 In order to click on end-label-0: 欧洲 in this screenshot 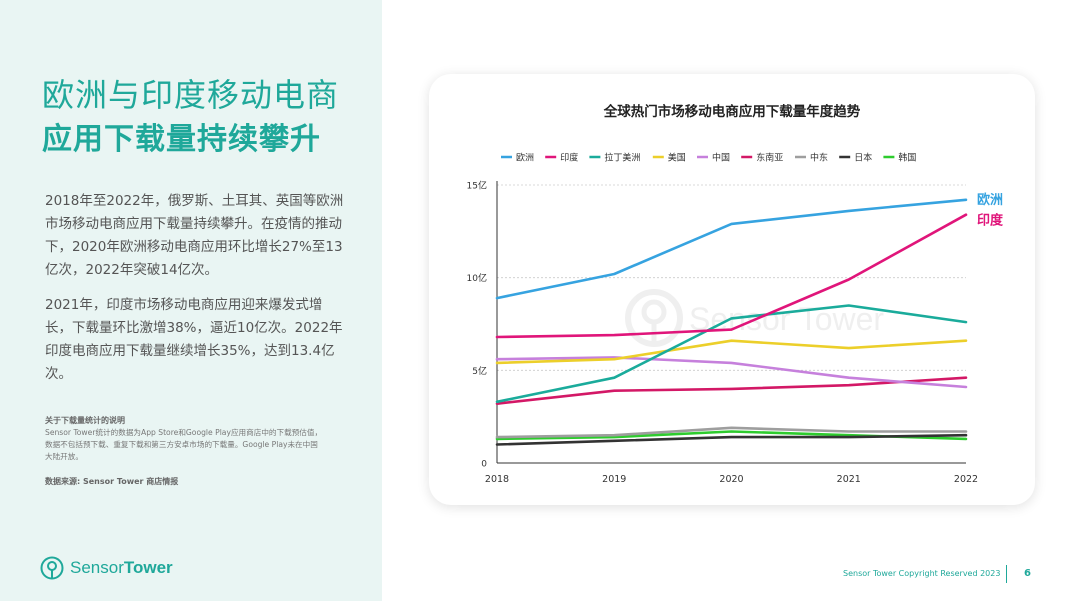, I will do `click(990, 200)`.